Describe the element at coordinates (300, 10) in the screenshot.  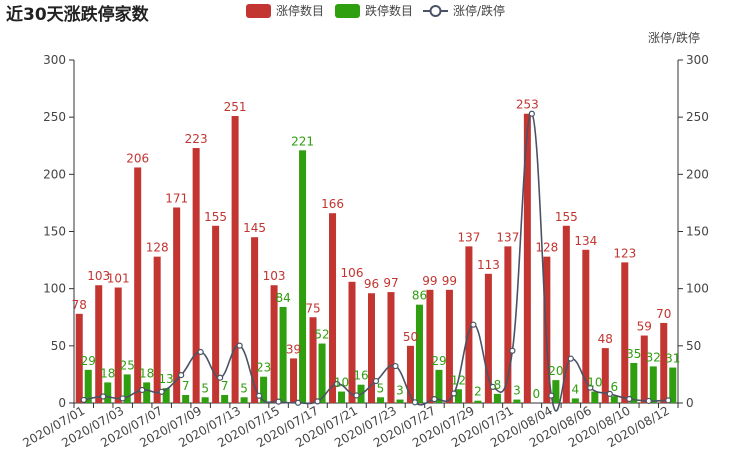
I see `legend-label-0: 涨停数目` at that location.